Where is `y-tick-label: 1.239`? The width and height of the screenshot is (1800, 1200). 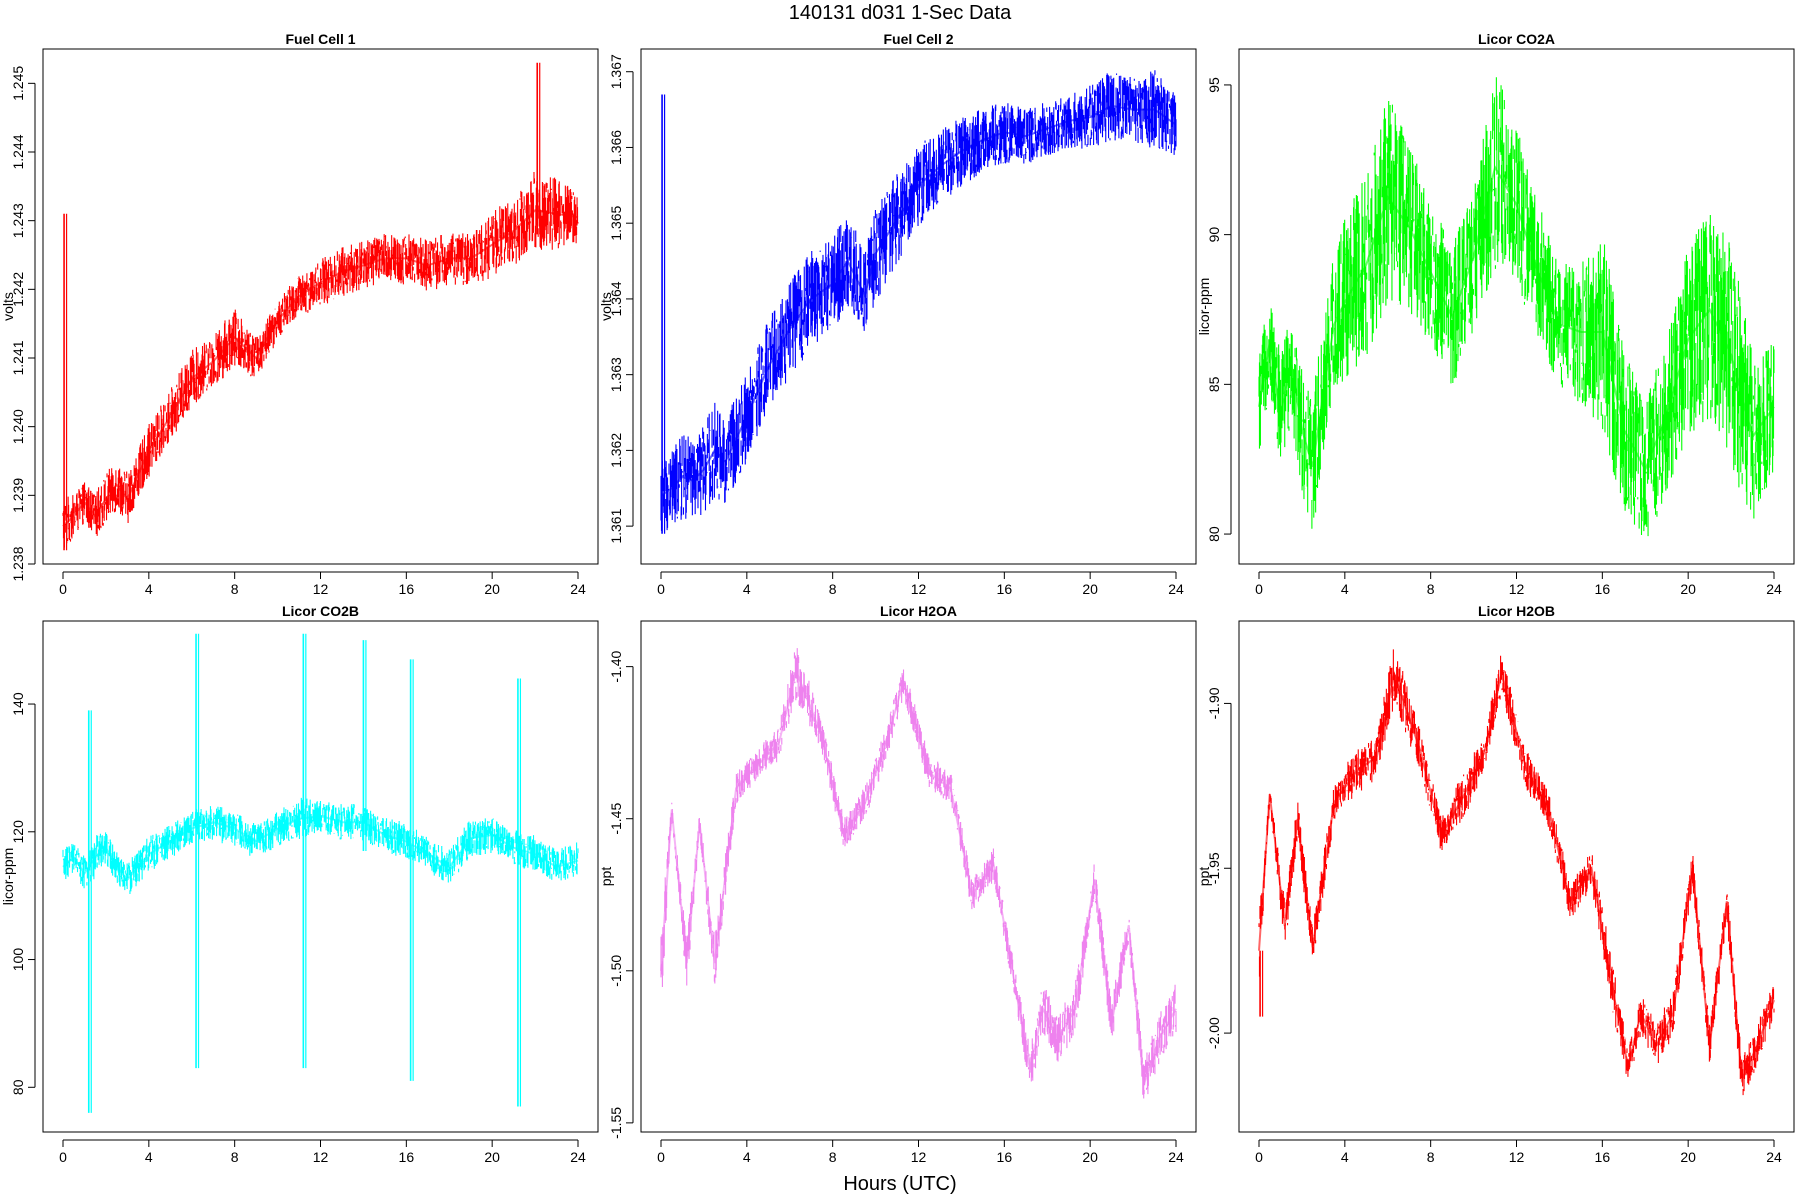 y-tick-label: 1.239 is located at coordinates (18, 495).